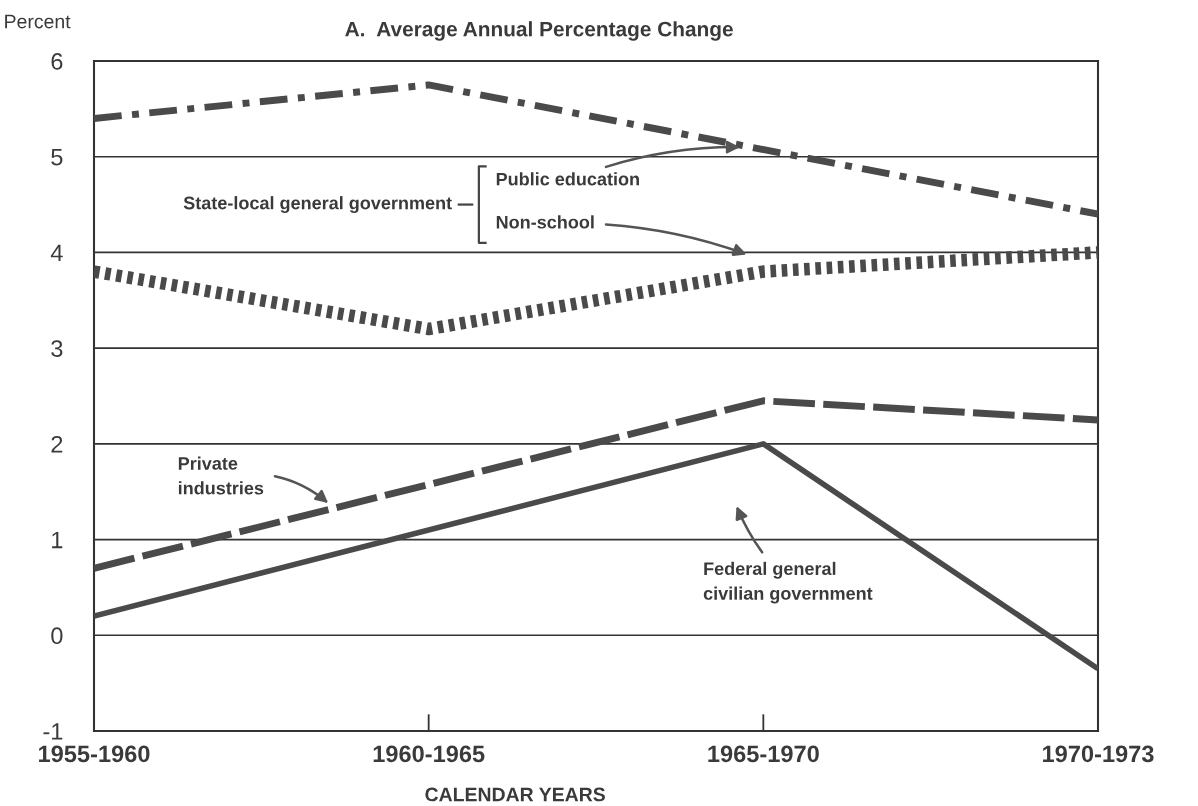  I want to click on y-tick-label: 3, so click(57, 348).